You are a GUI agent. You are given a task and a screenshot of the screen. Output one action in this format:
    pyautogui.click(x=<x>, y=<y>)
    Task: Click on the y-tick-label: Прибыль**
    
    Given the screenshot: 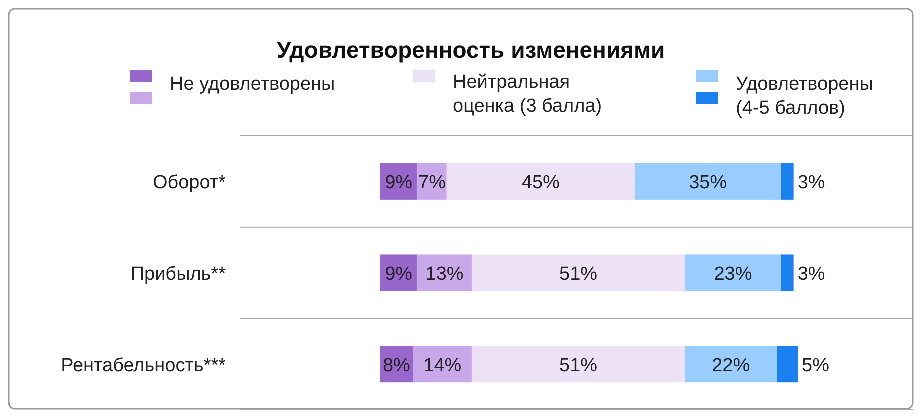 What is the action you would take?
    pyautogui.click(x=178, y=274)
    